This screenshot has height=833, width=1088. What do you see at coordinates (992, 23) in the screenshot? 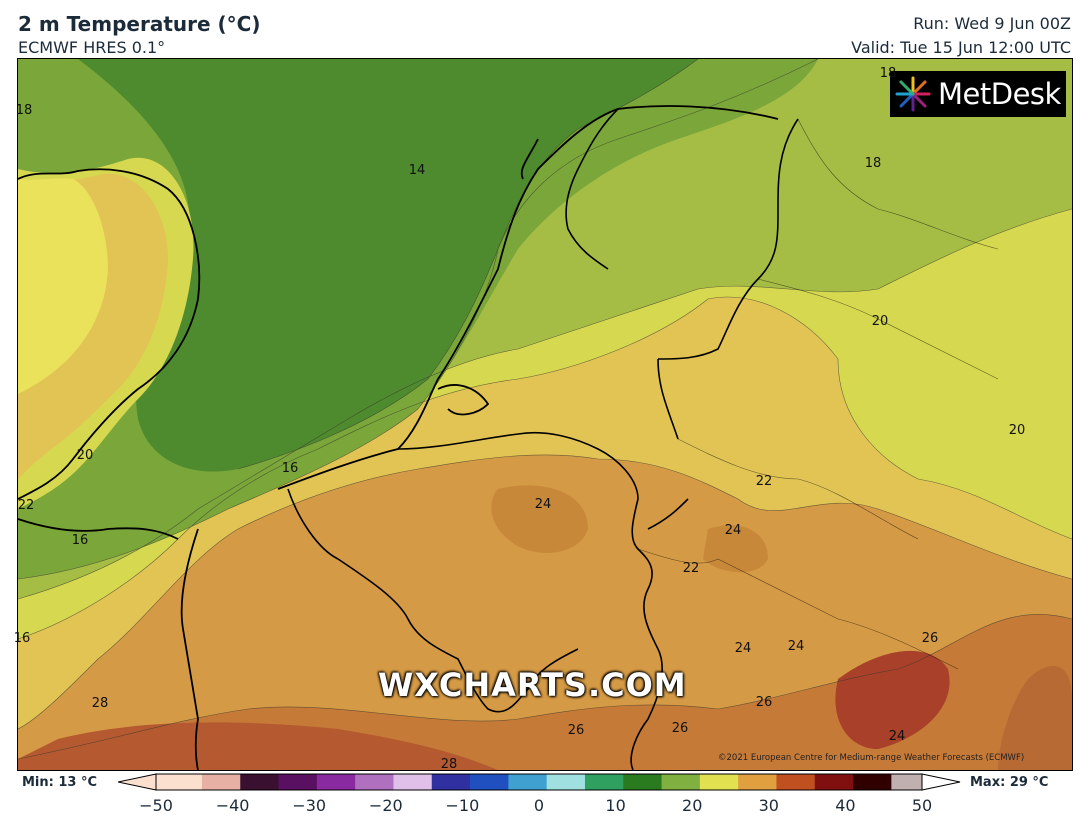
I see `run-time: Run: Wed 9 Jun 00Z` at bounding box center [992, 23].